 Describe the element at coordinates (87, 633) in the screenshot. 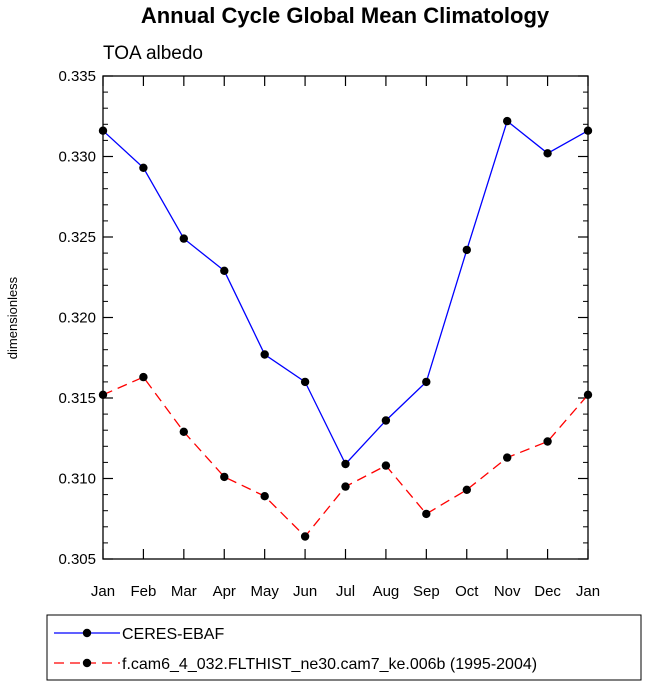

I see `legend-marker-ceres` at that location.